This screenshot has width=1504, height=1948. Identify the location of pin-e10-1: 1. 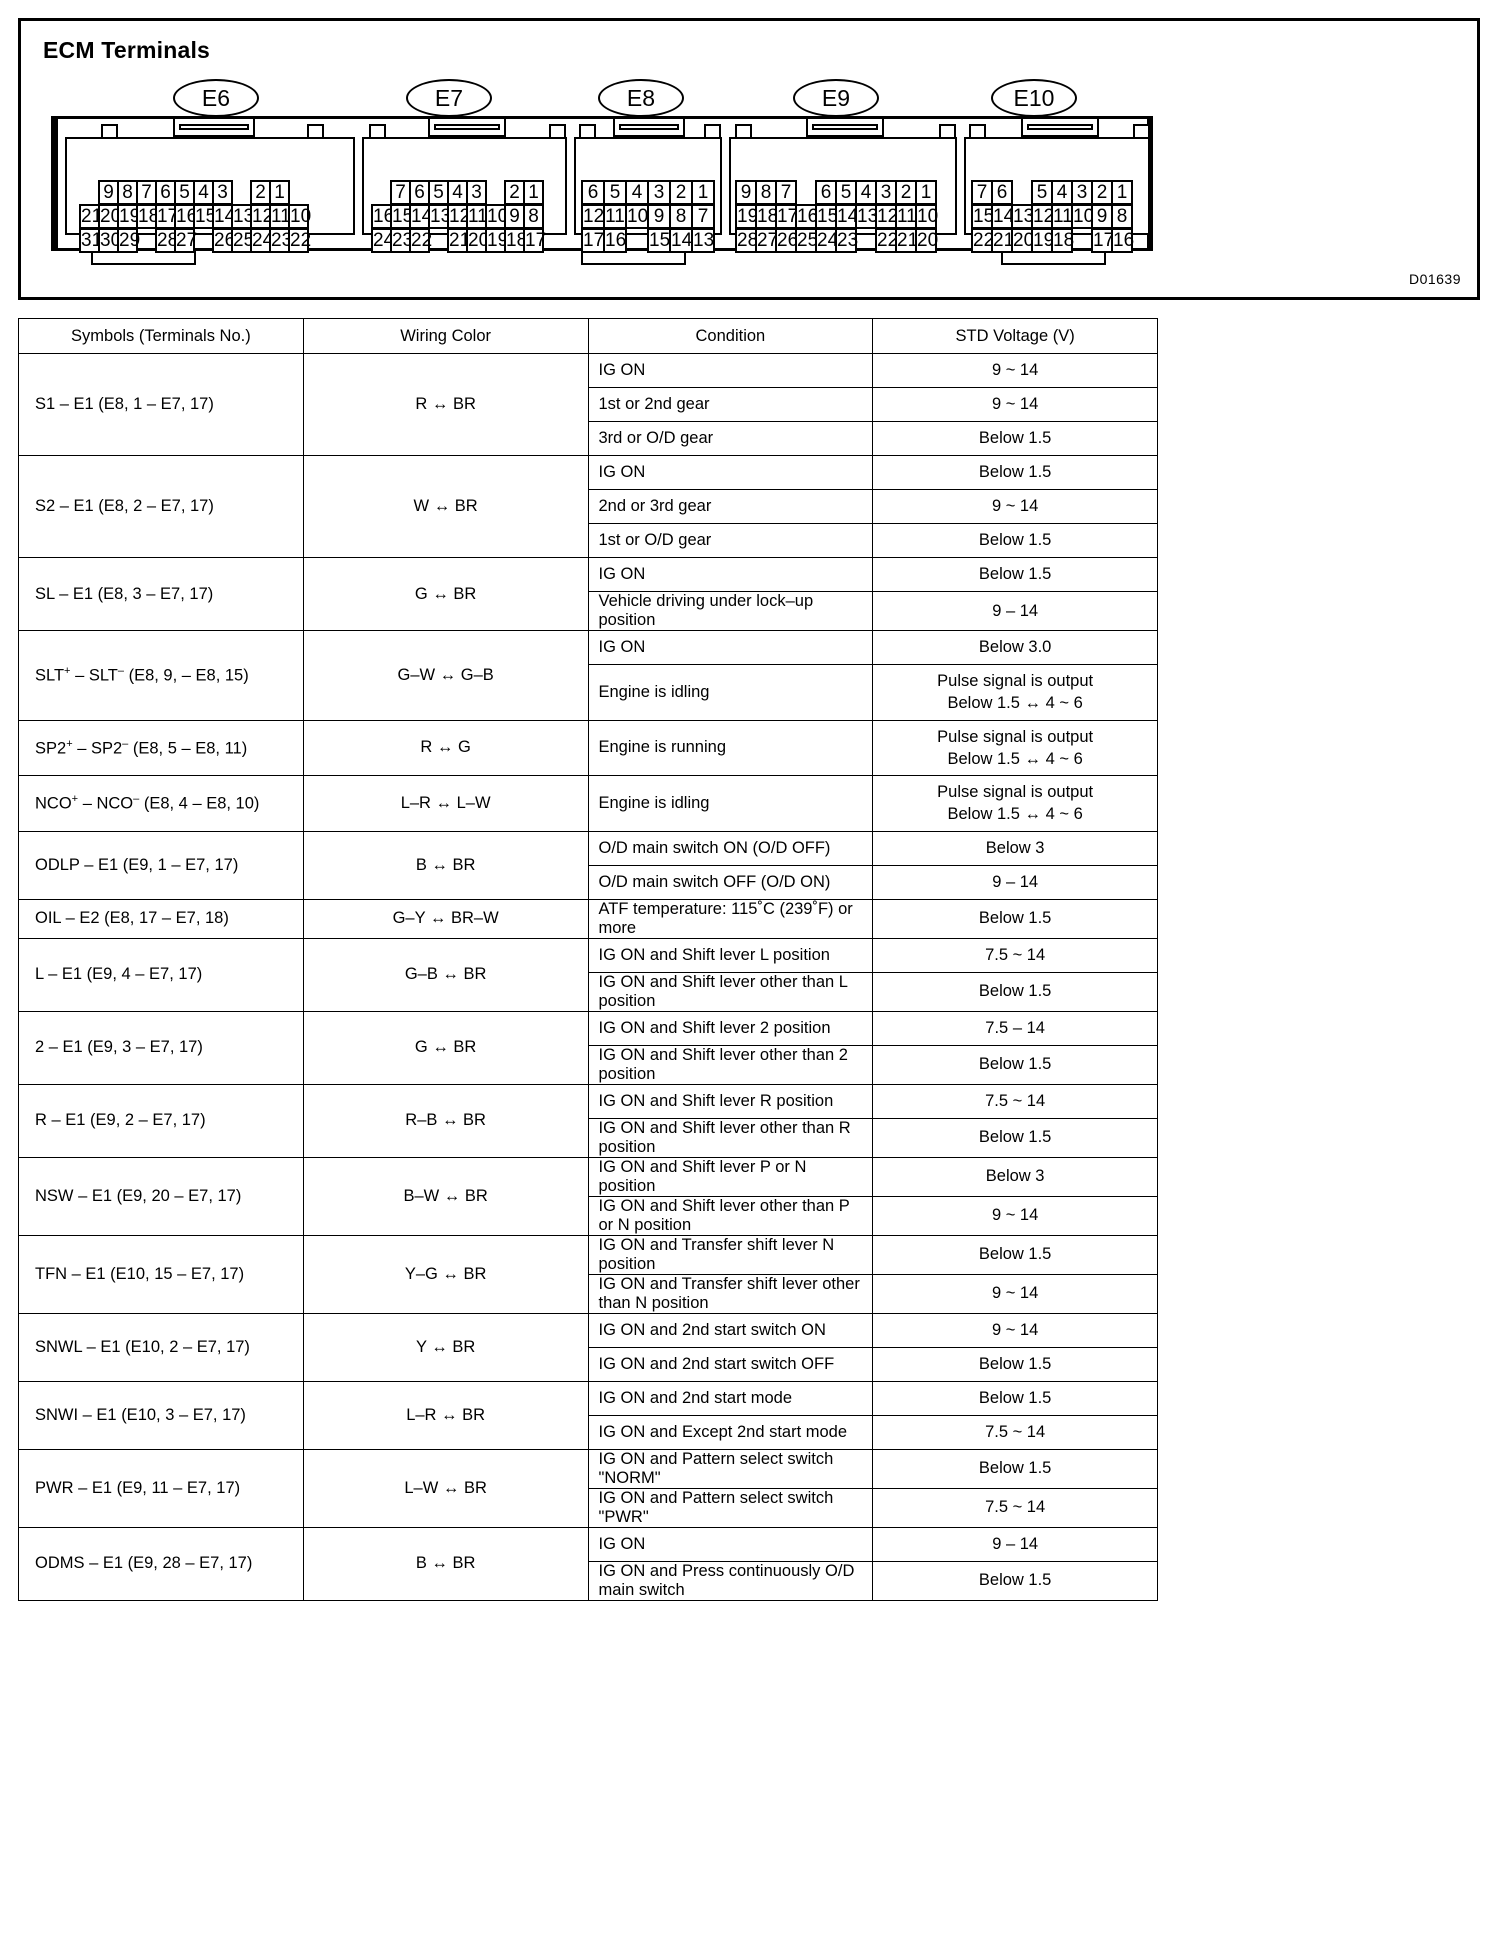
(1122, 192).